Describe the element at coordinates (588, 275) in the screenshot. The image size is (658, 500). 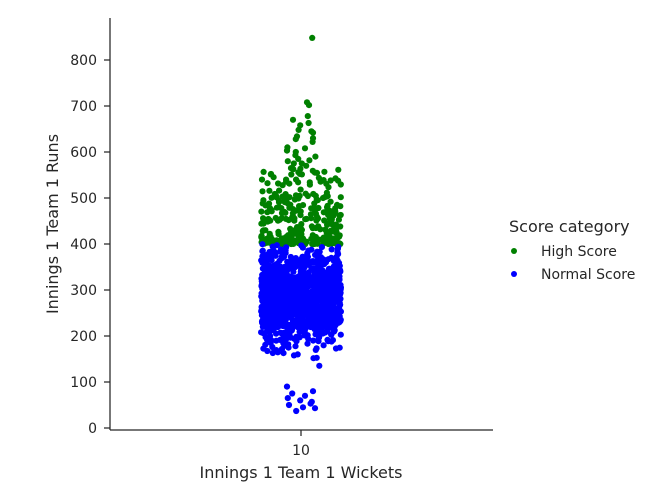
I see `legend-label-normal-score: Normal Score` at that location.